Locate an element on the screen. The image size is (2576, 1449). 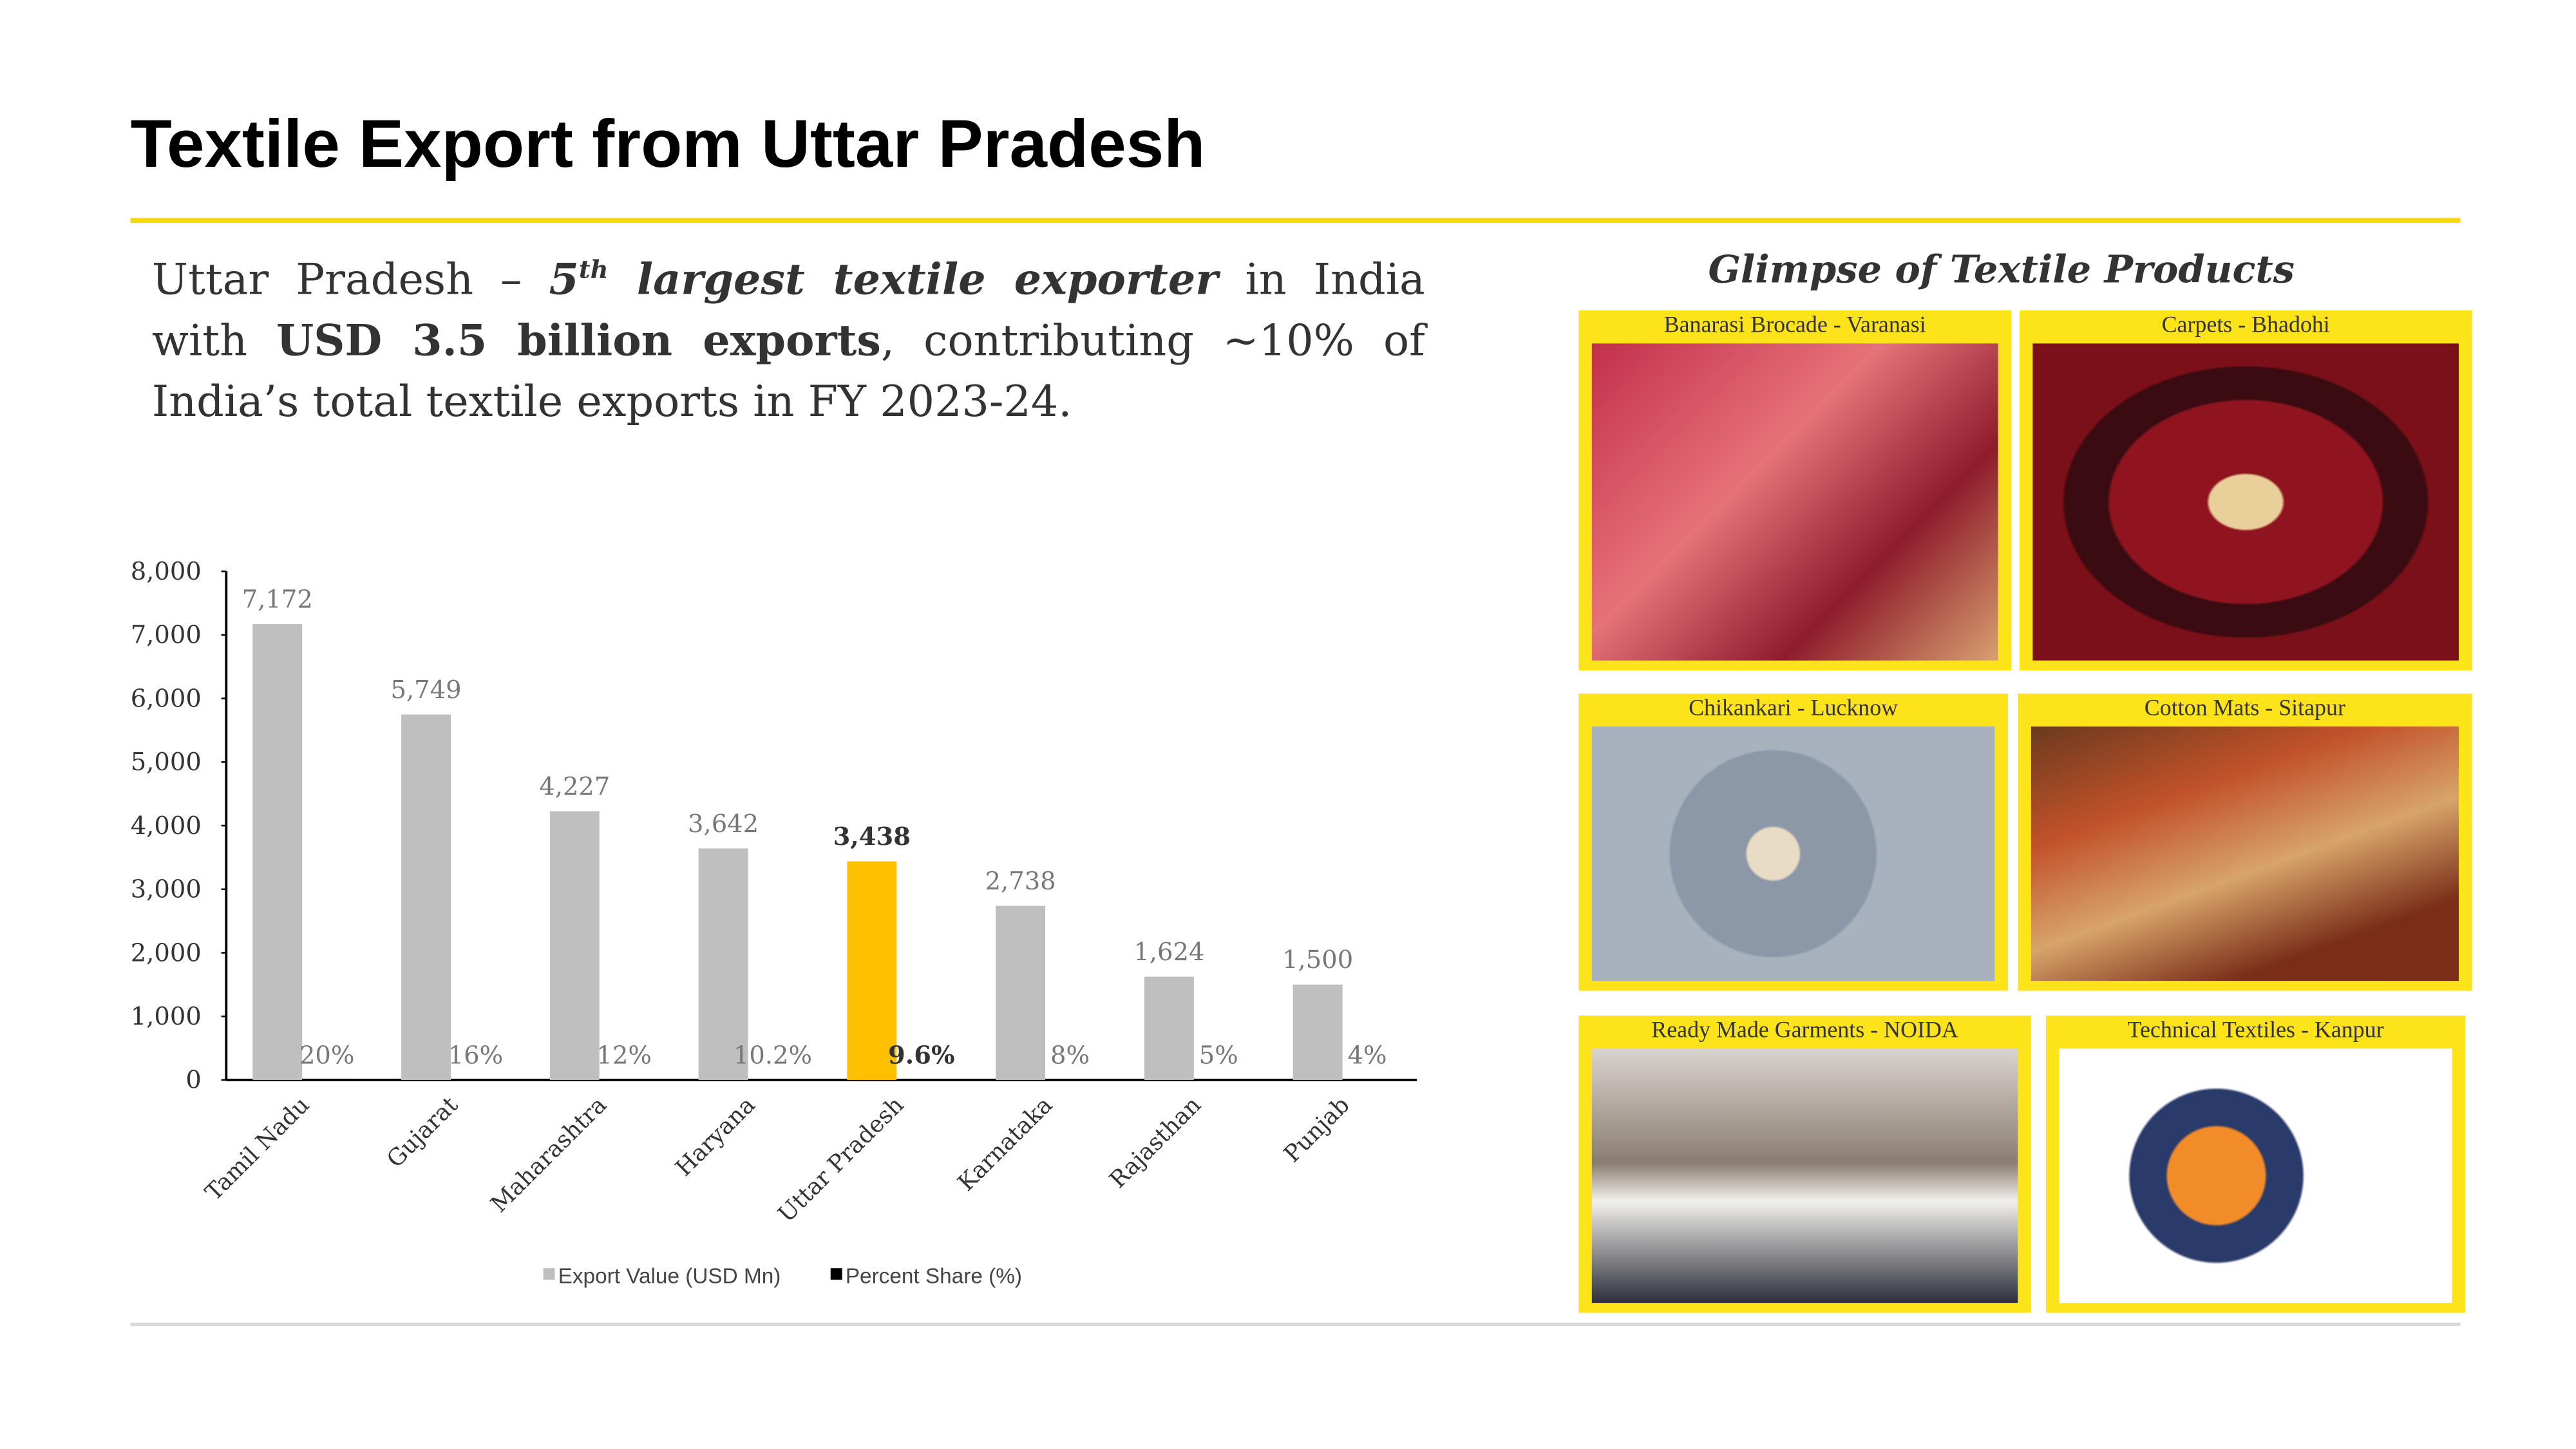
data-label: 8% is located at coordinates (1070, 1055).